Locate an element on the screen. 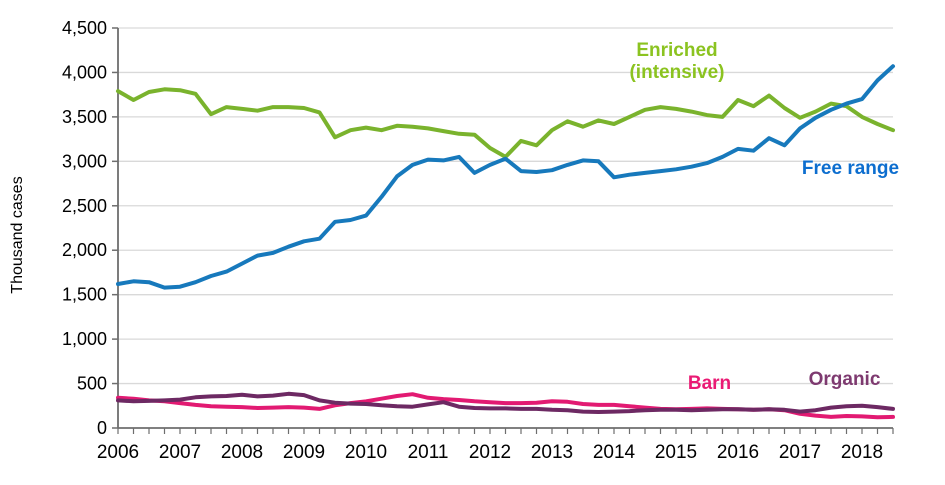  svg-text: 4,500 is located at coordinates (84, 28).